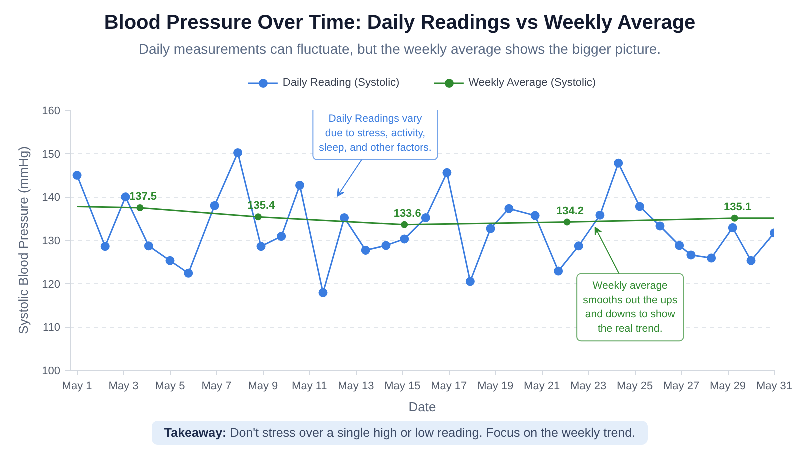  What do you see at coordinates (51, 112) in the screenshot?
I see `y-tick-label: 160` at bounding box center [51, 112].